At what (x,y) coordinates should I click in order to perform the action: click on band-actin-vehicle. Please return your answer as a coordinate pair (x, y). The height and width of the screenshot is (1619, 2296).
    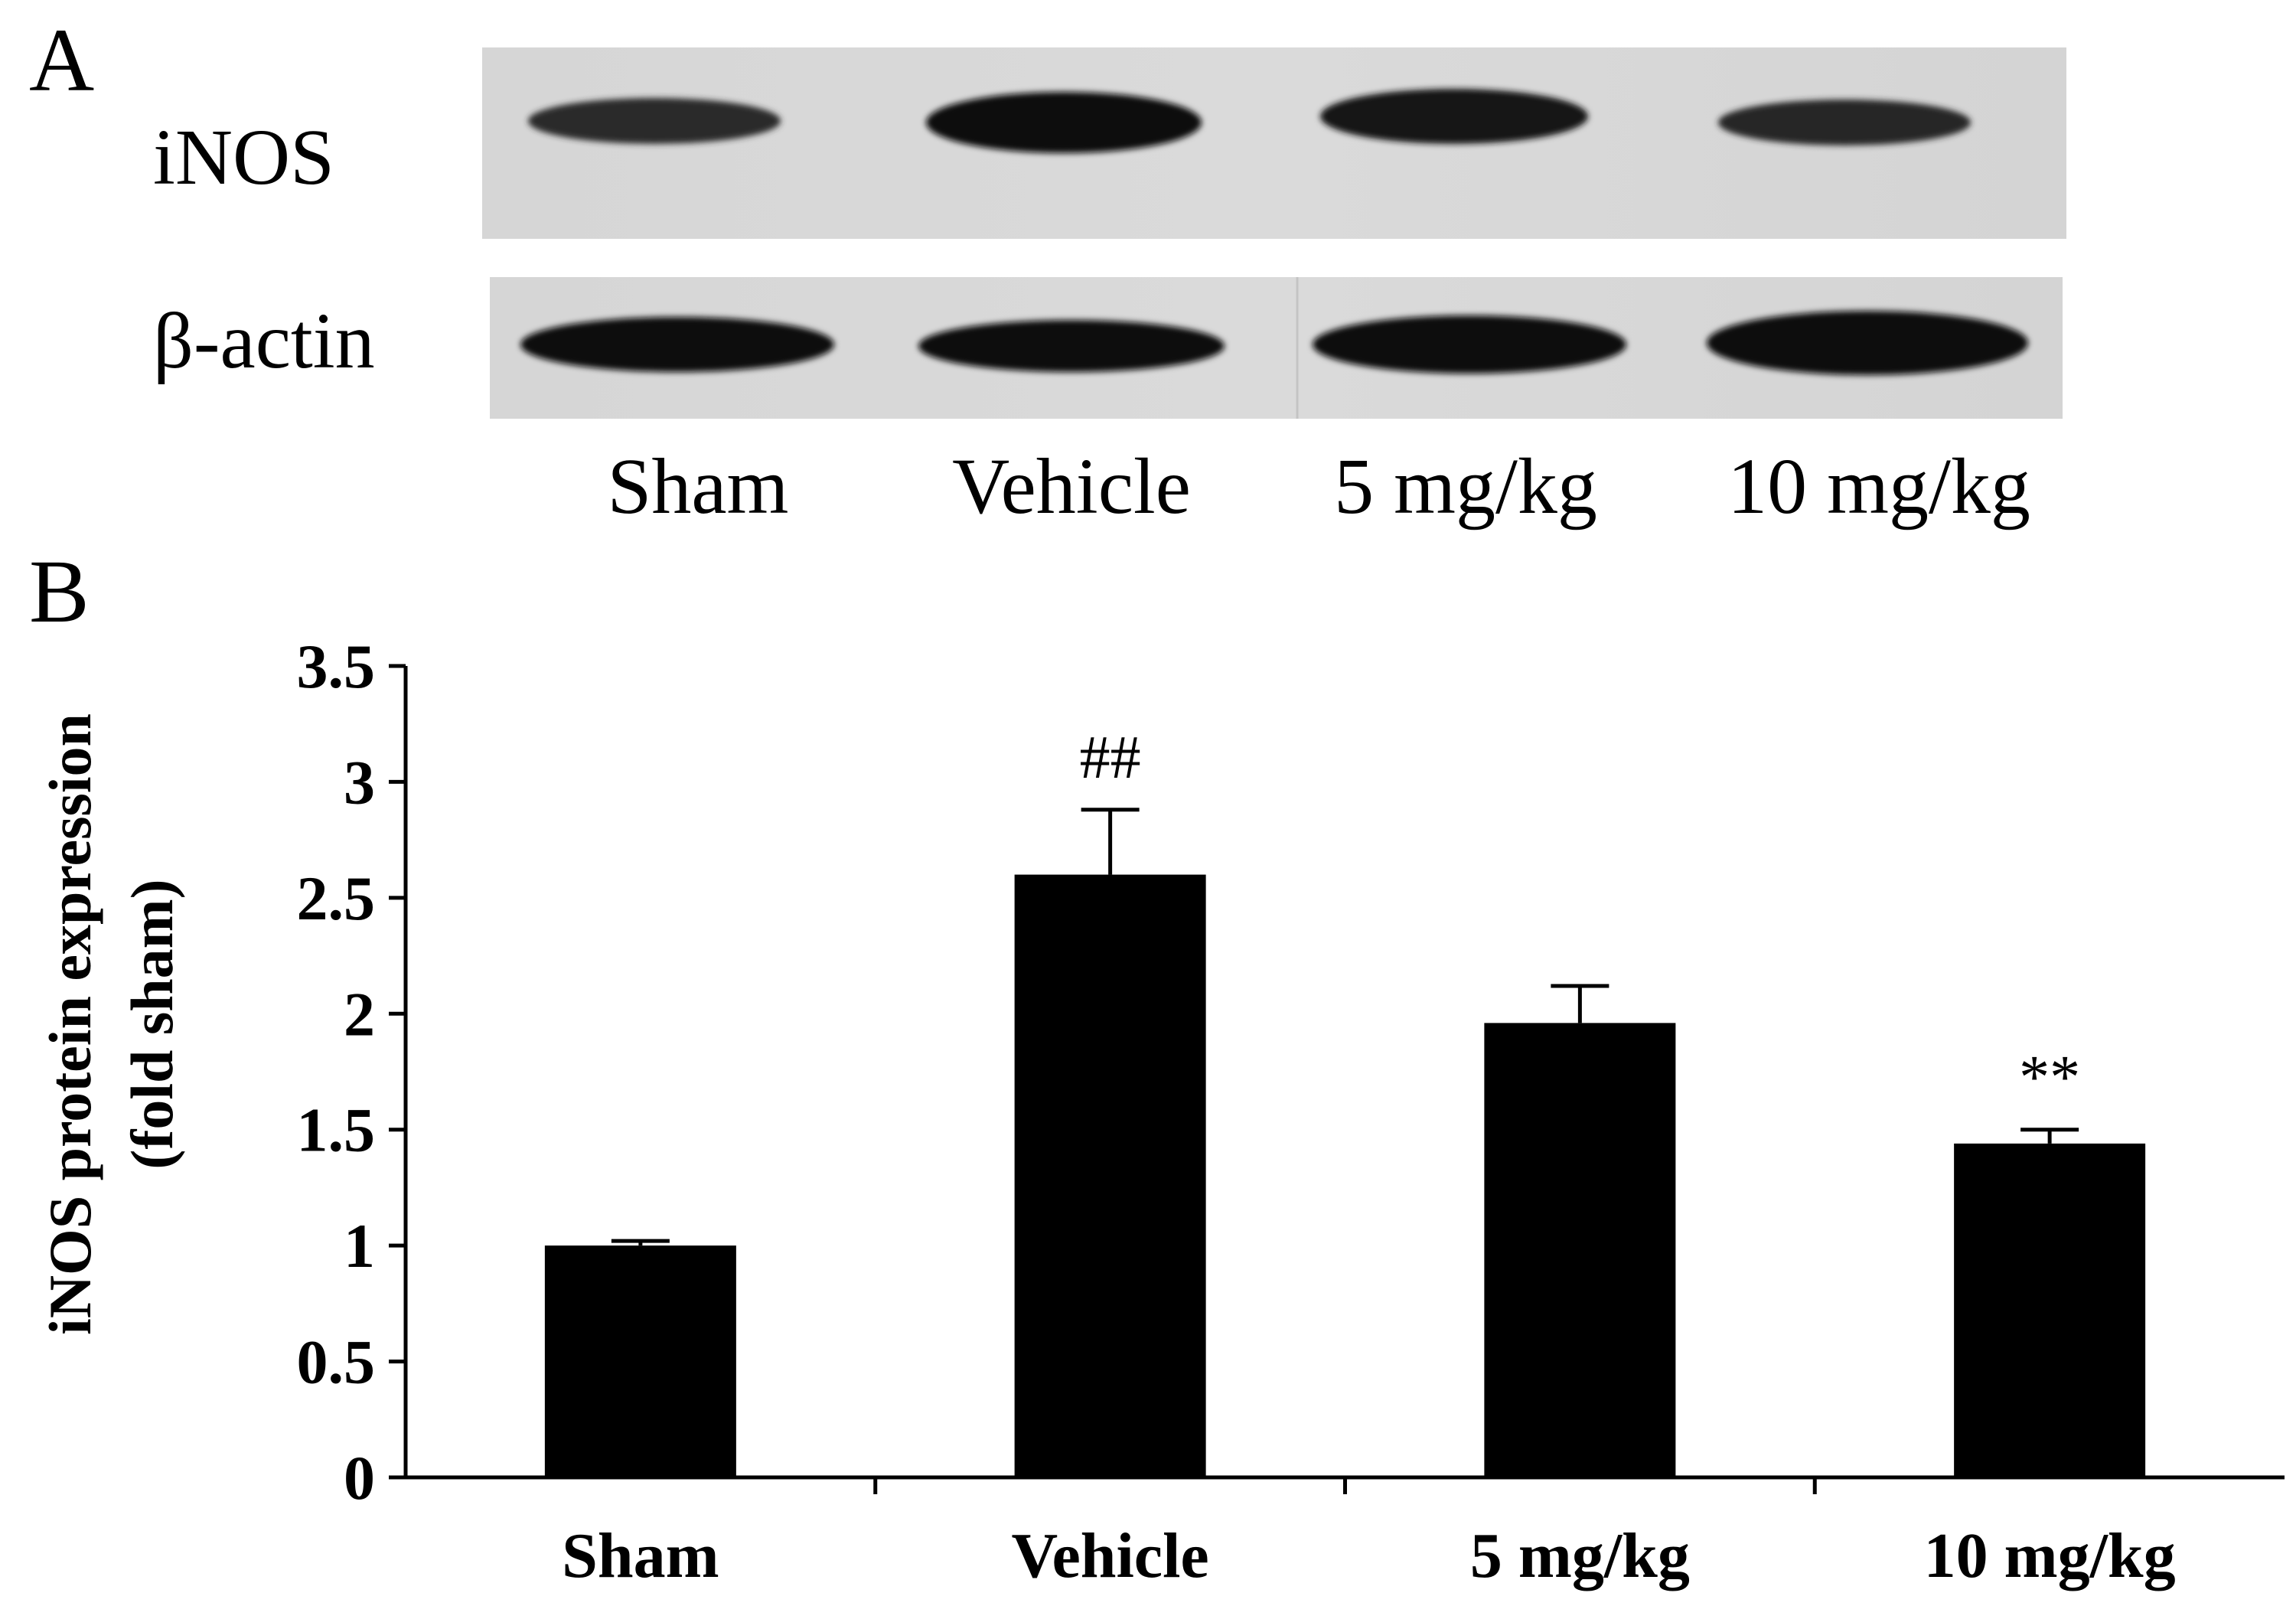
    Looking at the image, I should click on (1071, 346).